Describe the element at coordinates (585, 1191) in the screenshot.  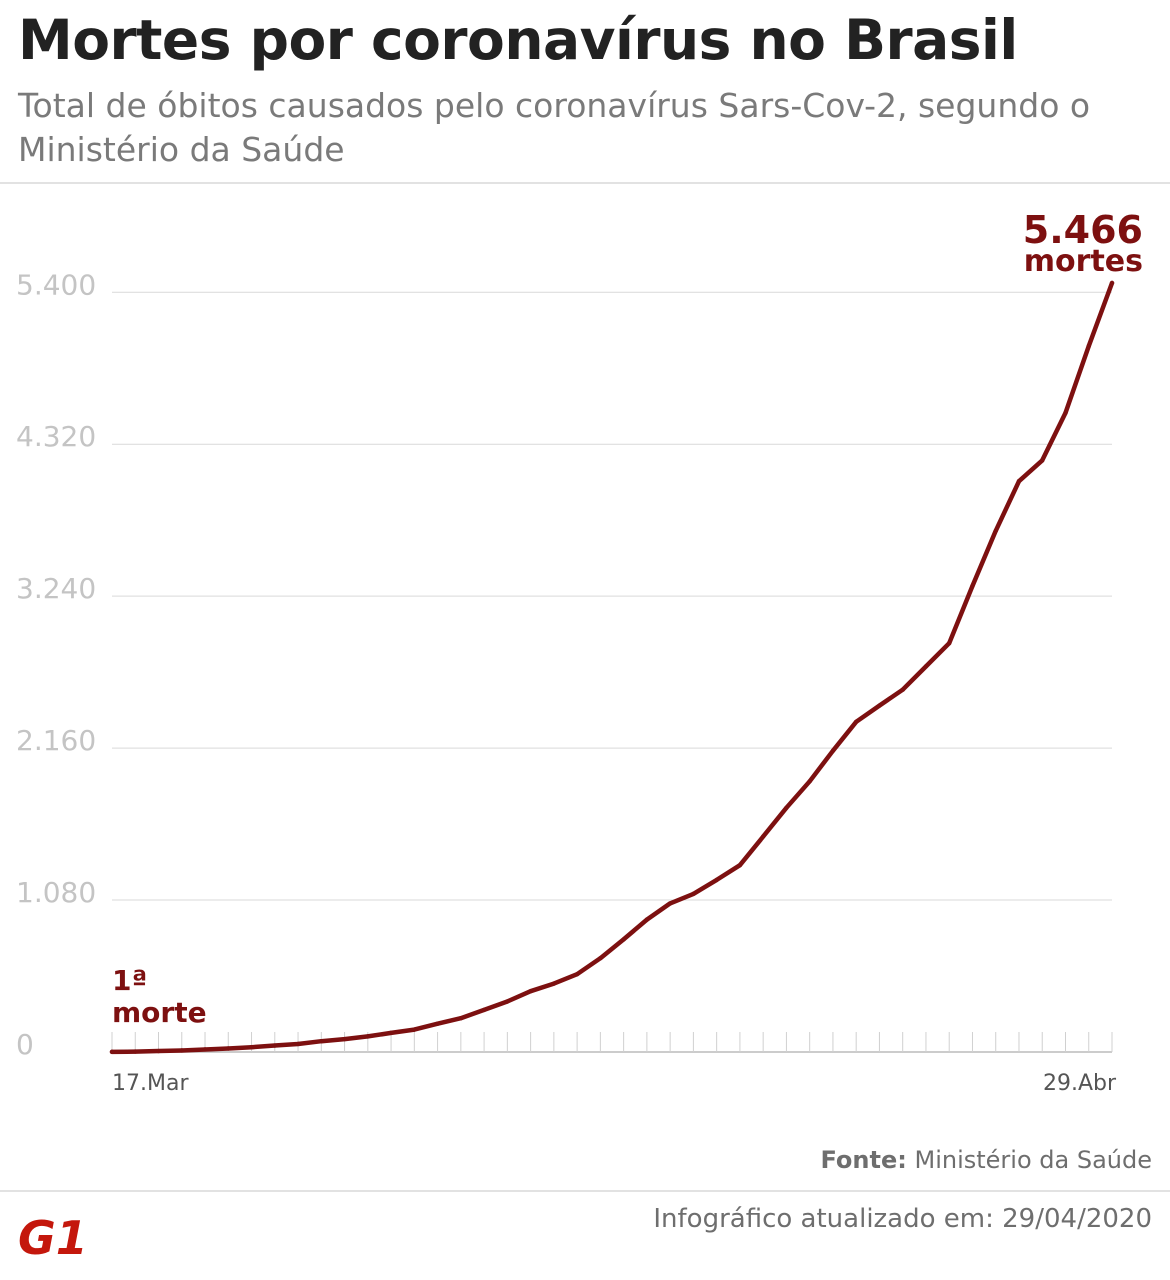
I see `footer-divider` at that location.